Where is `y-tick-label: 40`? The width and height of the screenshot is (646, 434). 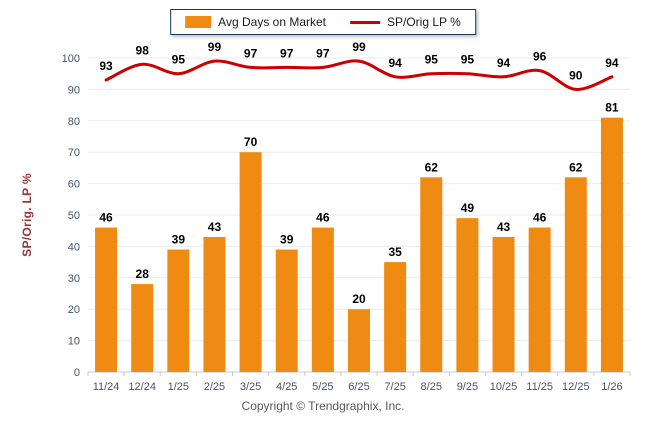 y-tick-label: 40 is located at coordinates (74, 247).